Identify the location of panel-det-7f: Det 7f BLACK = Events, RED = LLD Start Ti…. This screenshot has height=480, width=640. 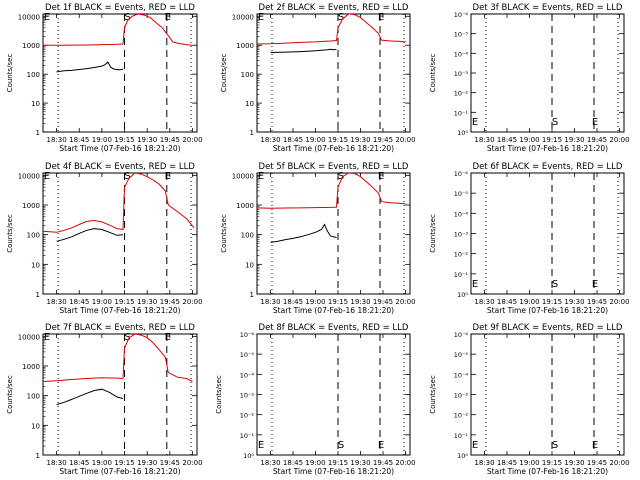
(104, 399).